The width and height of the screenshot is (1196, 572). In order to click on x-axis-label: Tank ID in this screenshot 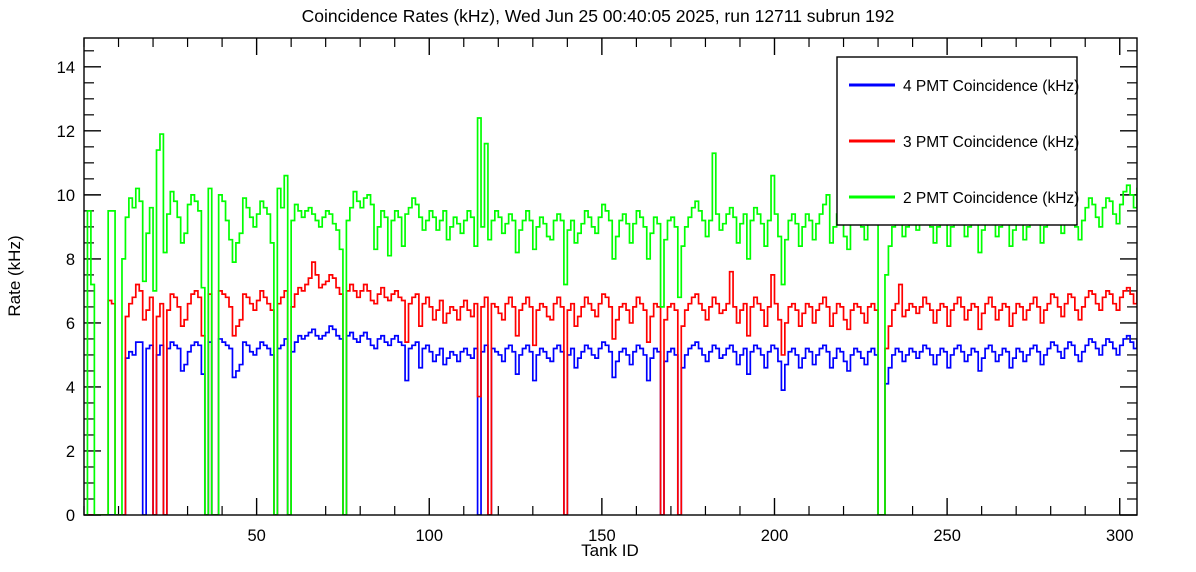, I will do `click(610, 550)`.